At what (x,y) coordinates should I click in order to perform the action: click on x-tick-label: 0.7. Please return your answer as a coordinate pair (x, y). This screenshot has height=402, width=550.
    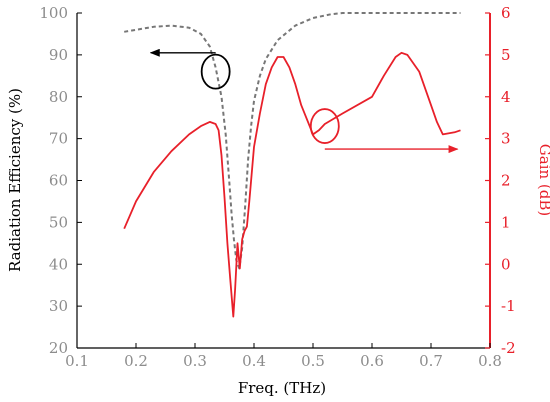
    Looking at the image, I should click on (431, 361).